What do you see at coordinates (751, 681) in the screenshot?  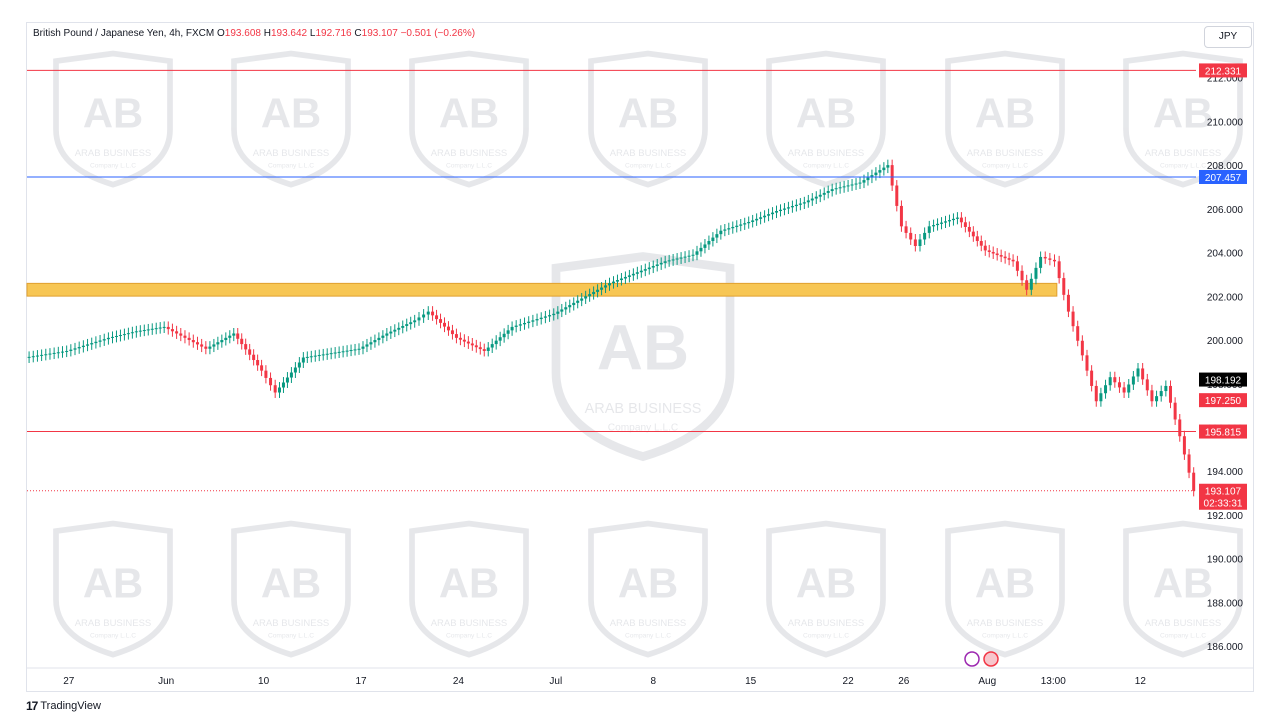 I see `x-tick-label: 15` at bounding box center [751, 681].